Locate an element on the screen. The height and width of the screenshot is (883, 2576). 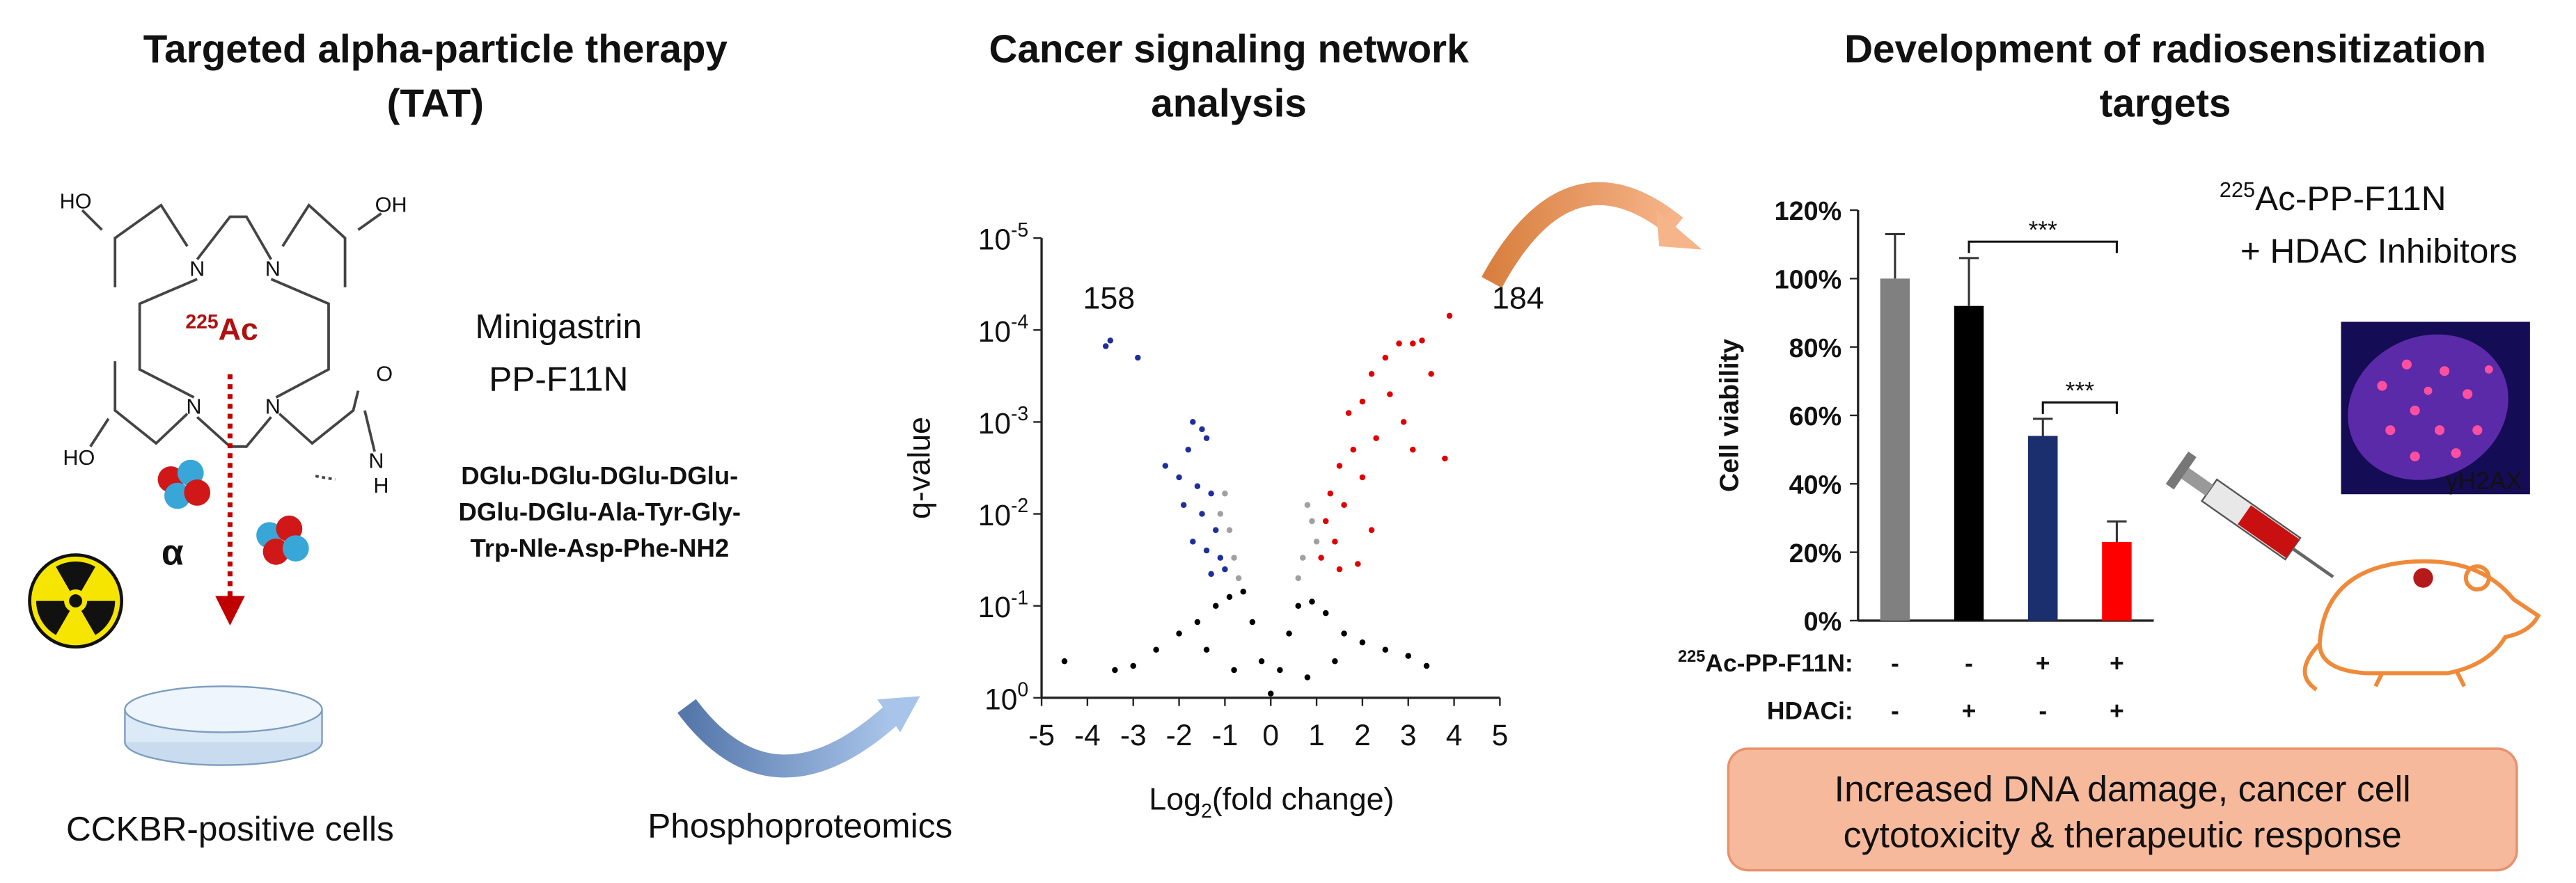
x-tick-label: -4 is located at coordinates (1087, 735).